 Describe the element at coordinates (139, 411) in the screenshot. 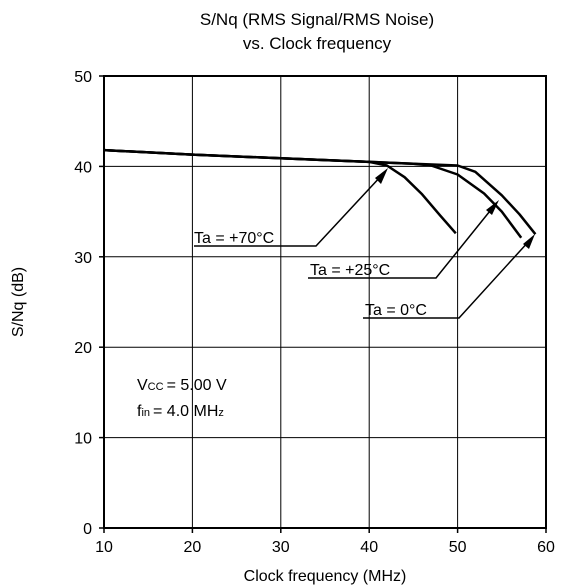

I see `fin-symbol: f` at that location.